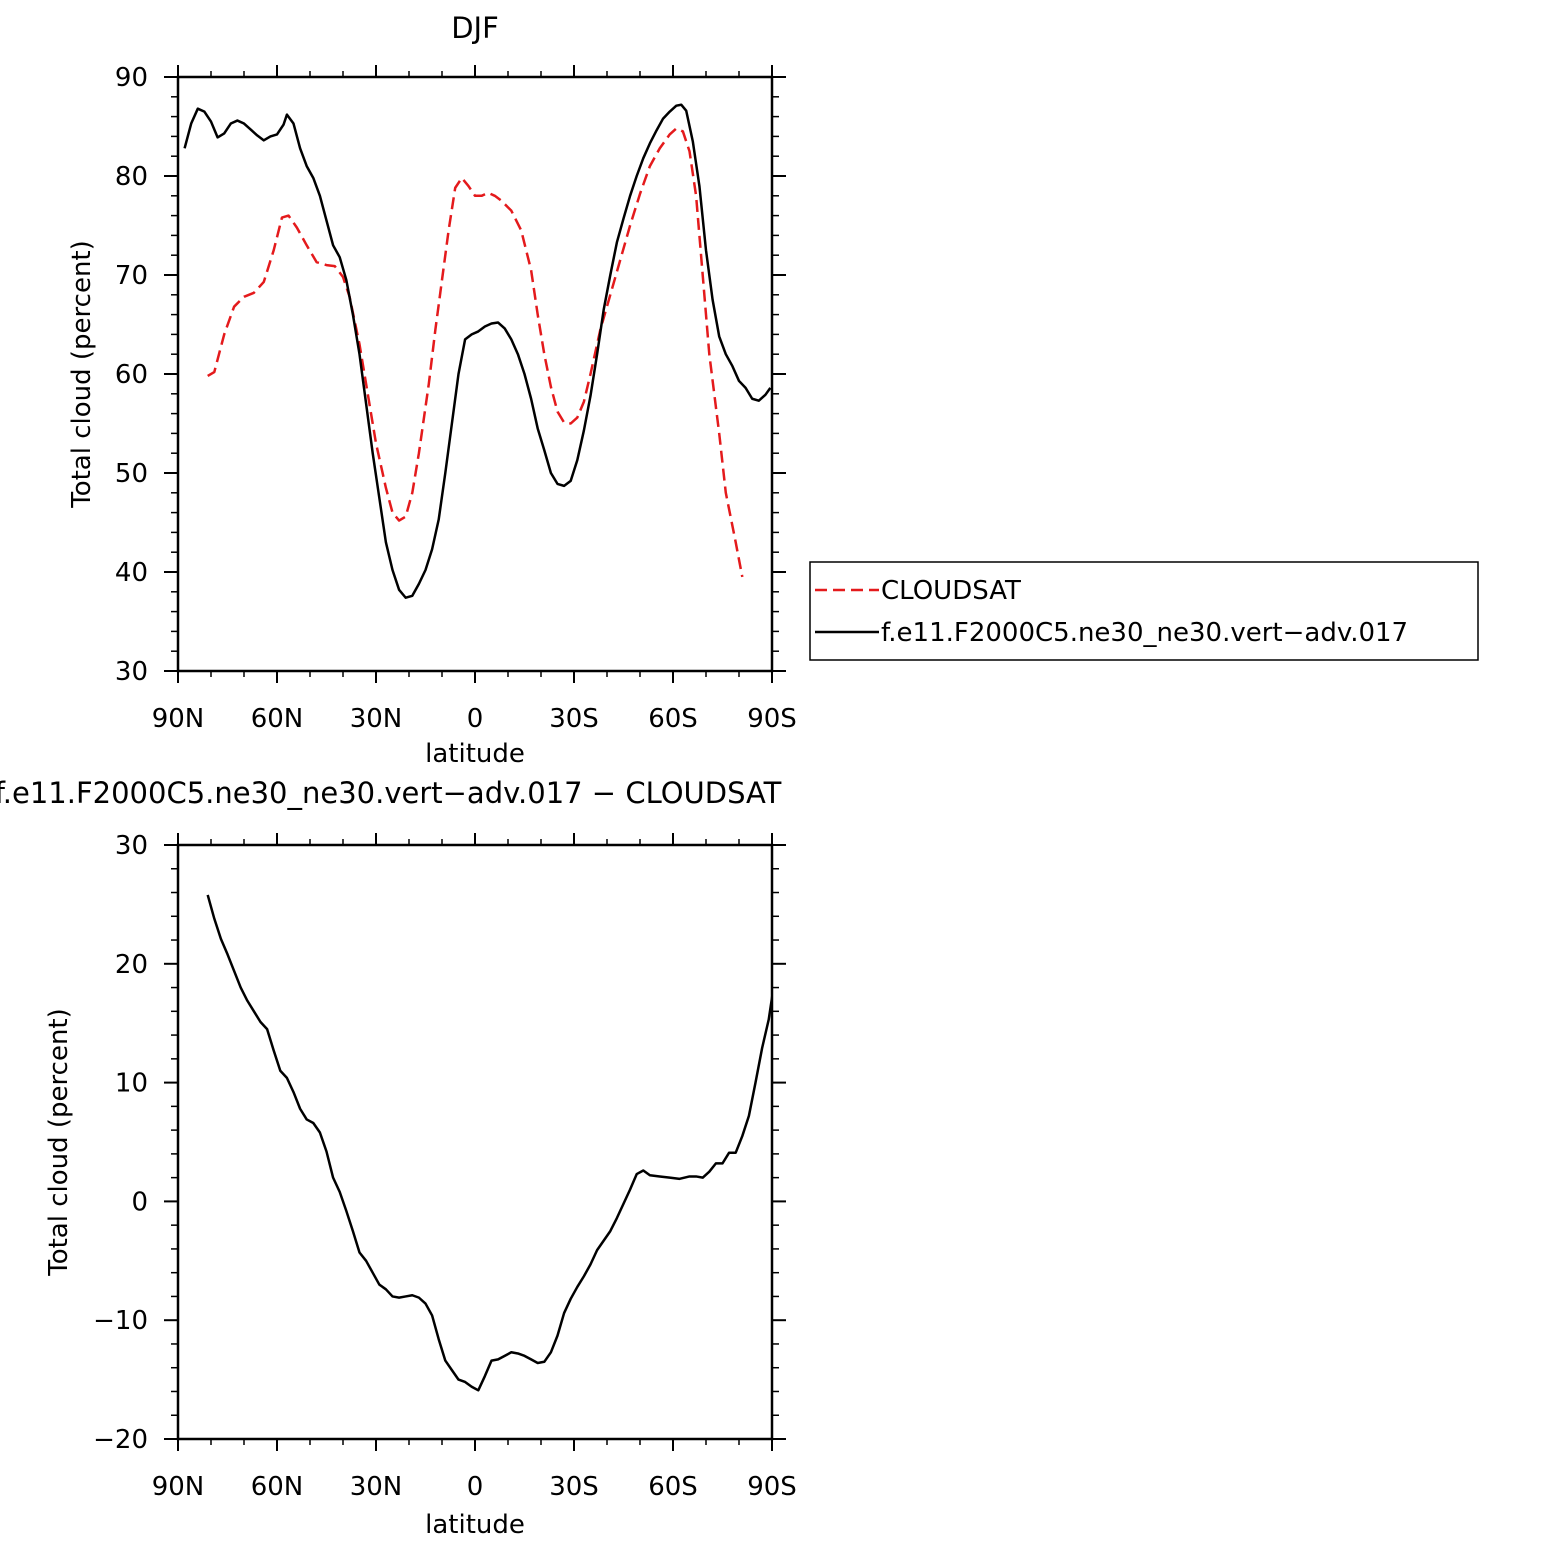 This screenshot has width=1547, height=1547. I want to click on bottom-x-tick-label: 60N, so click(277, 1487).